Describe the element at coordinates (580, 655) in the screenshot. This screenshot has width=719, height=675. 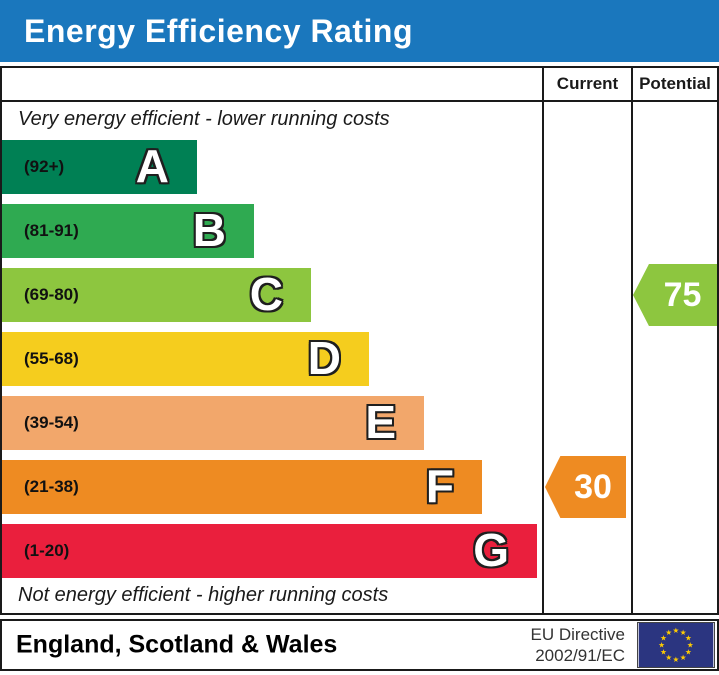
I see `eu-directive-line2: 2002/91/EC` at that location.